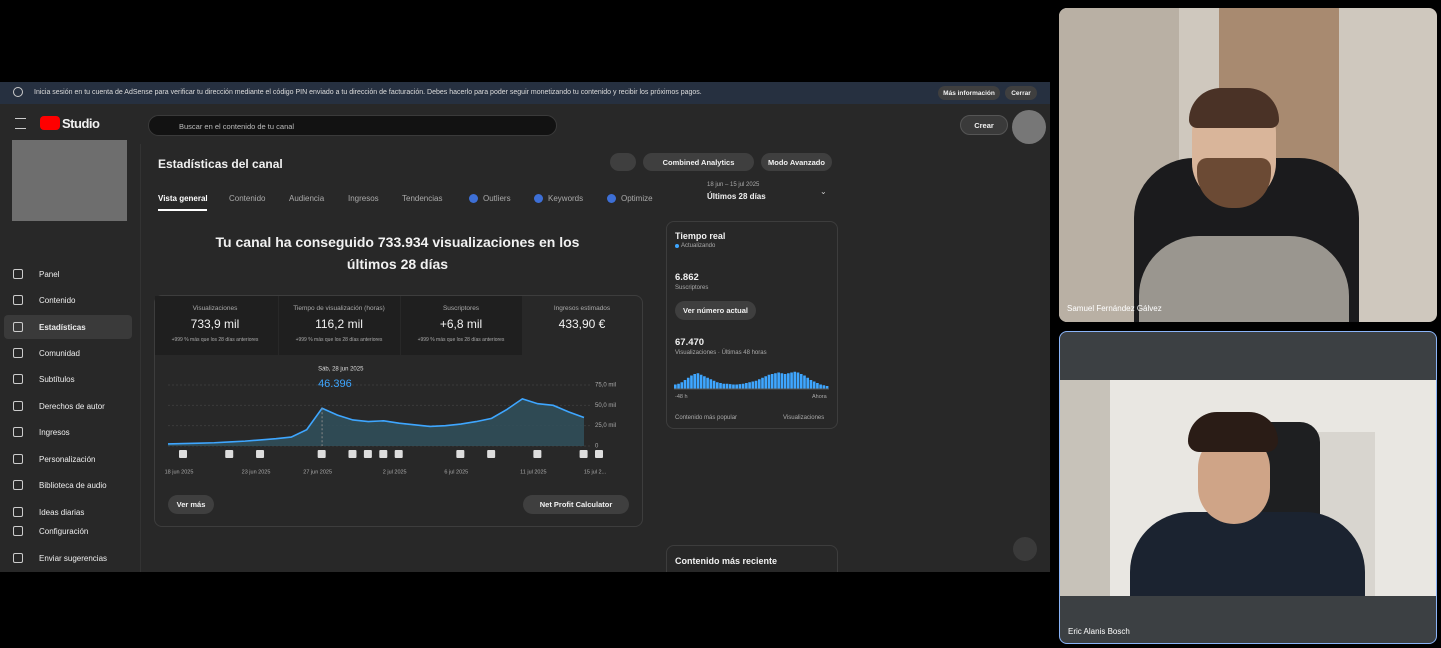  I want to click on info-icon, so click(18, 92).